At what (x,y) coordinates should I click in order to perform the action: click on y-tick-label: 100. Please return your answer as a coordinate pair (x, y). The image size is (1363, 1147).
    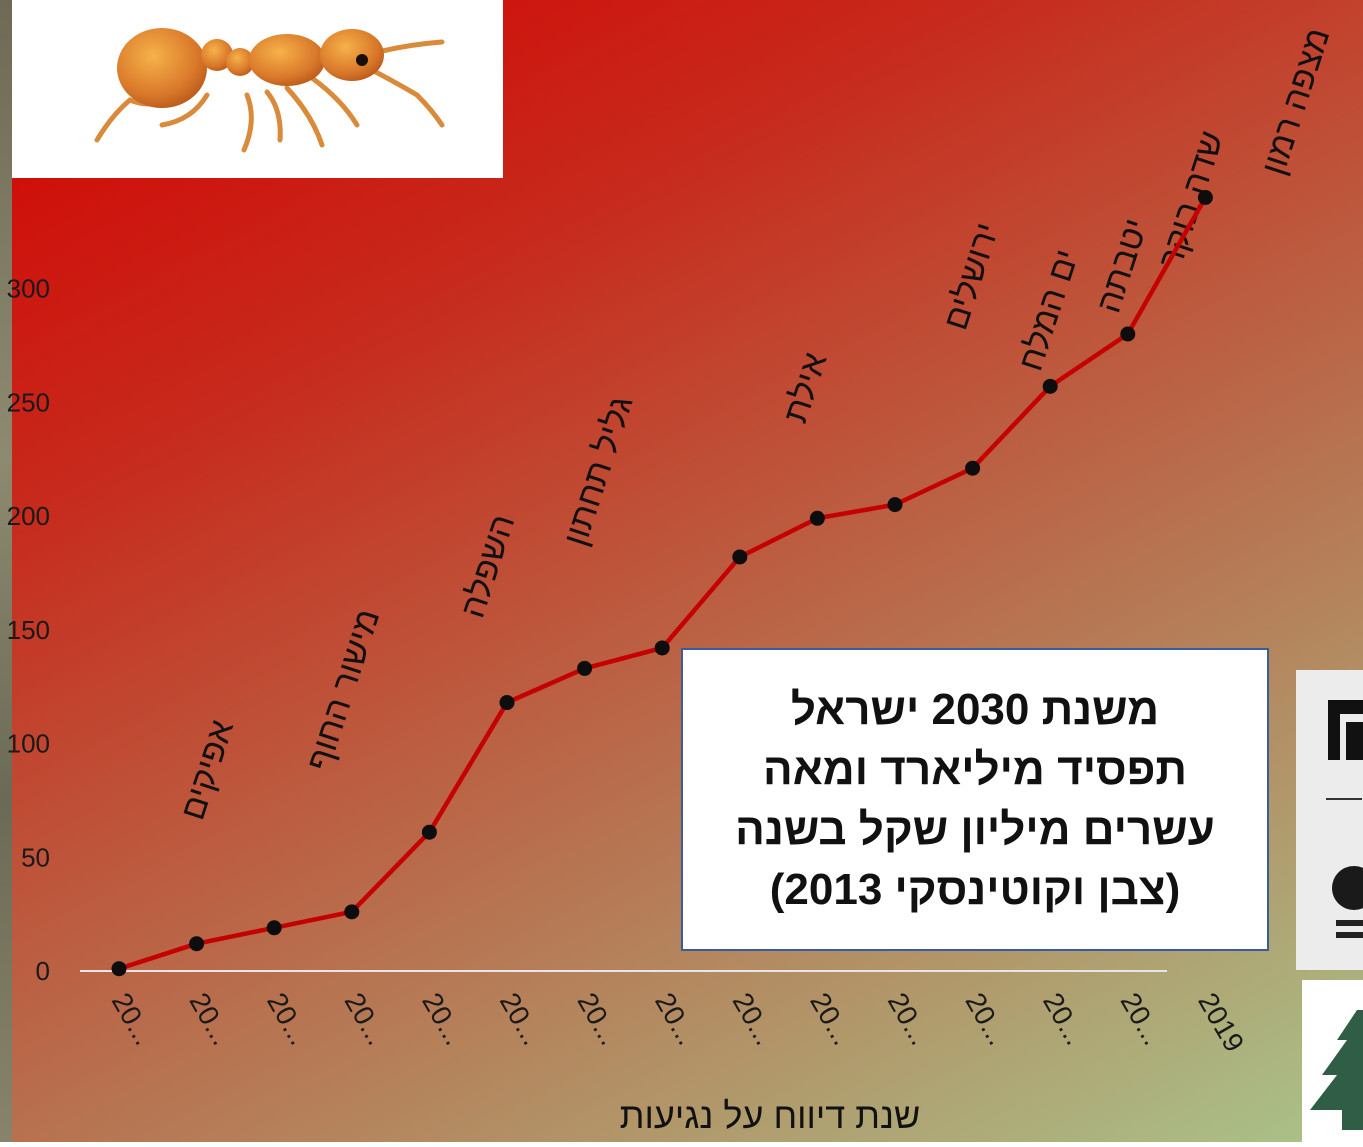
    Looking at the image, I should click on (28, 744).